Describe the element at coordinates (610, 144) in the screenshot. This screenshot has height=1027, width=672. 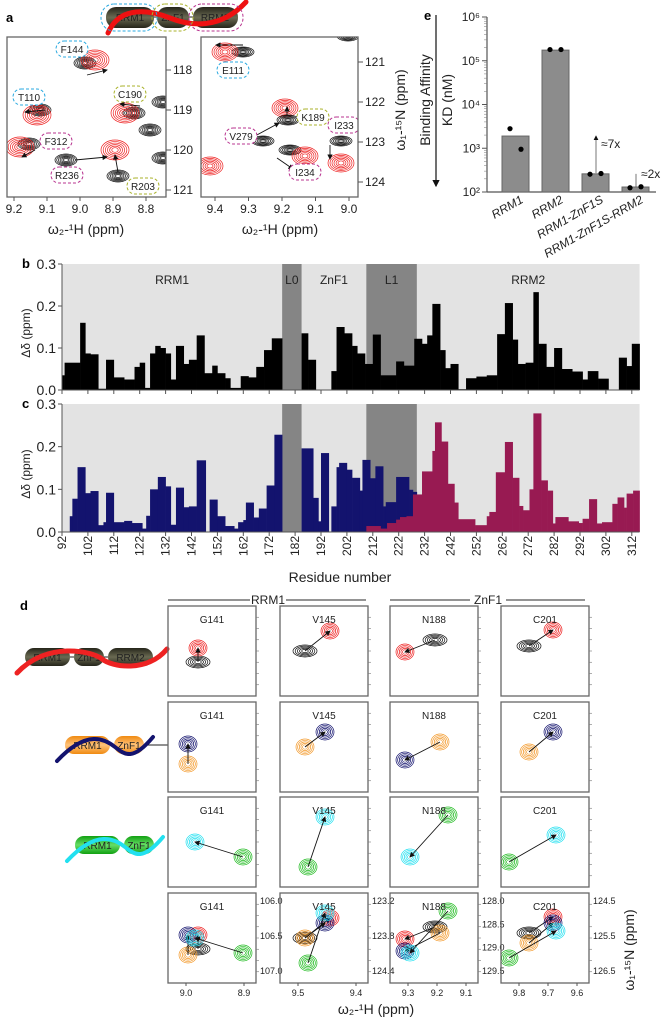
I see `annotation-7x: ≈7x` at that location.